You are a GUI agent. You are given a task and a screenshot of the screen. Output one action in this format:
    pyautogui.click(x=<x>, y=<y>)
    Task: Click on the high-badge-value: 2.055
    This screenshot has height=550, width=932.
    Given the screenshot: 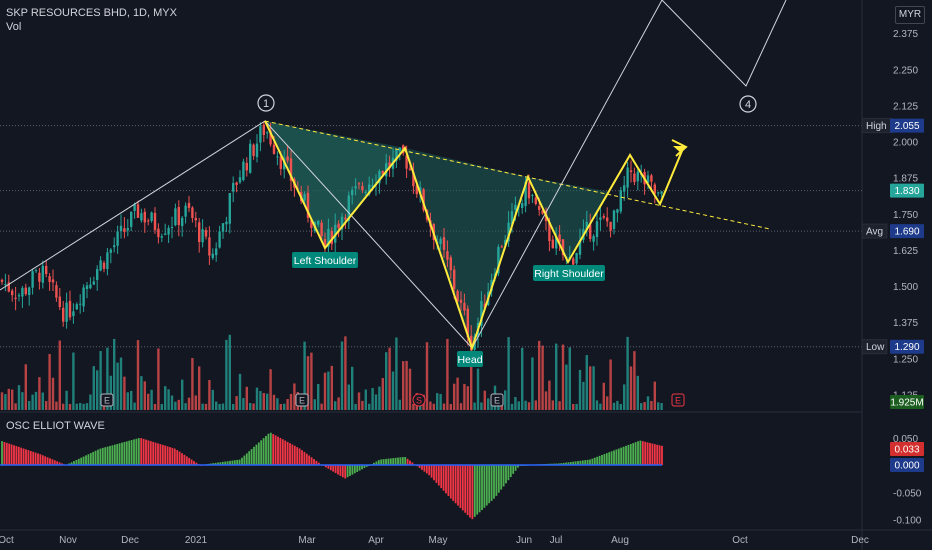 What is the action you would take?
    pyautogui.click(x=906, y=126)
    